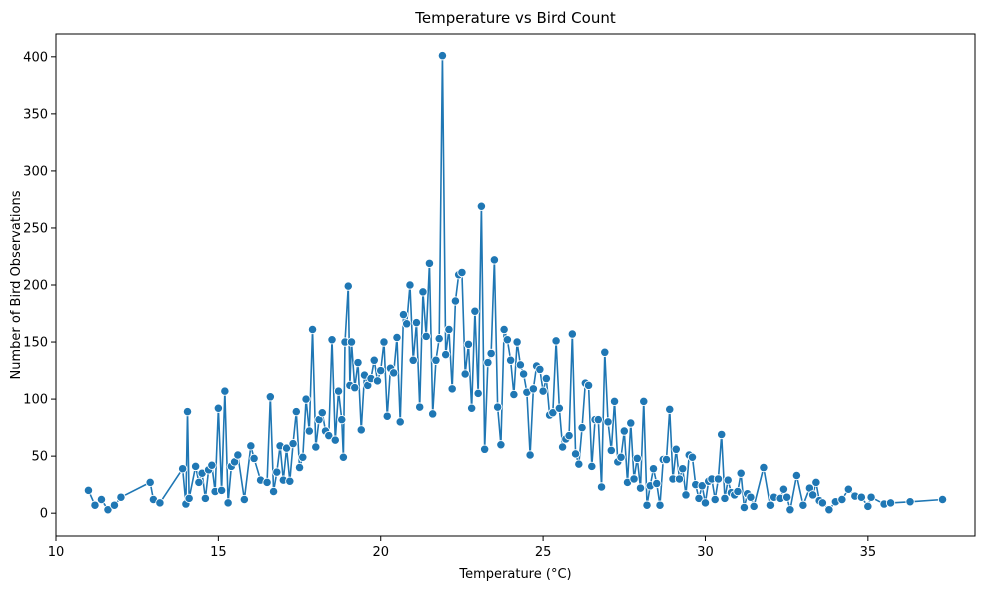  What do you see at coordinates (56, 552) in the screenshot?
I see `x-tick-label: 10` at bounding box center [56, 552].